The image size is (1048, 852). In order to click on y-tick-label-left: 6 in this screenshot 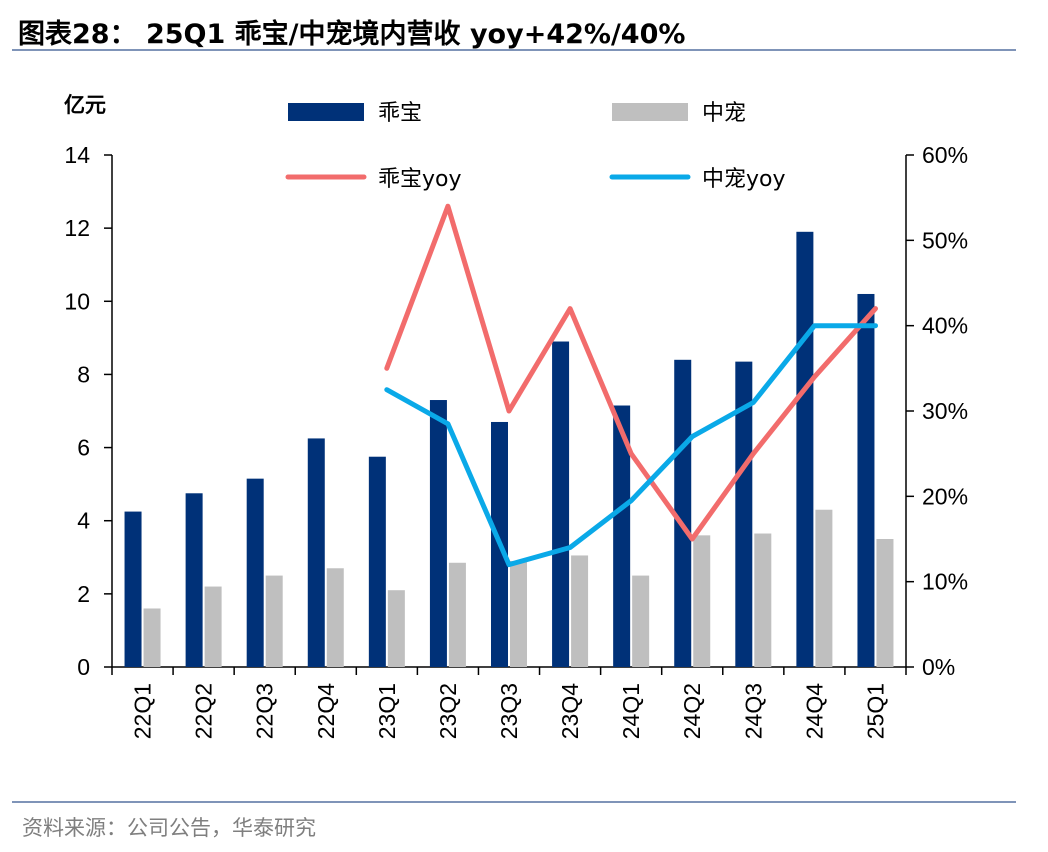, I will do `click(83, 448)`.